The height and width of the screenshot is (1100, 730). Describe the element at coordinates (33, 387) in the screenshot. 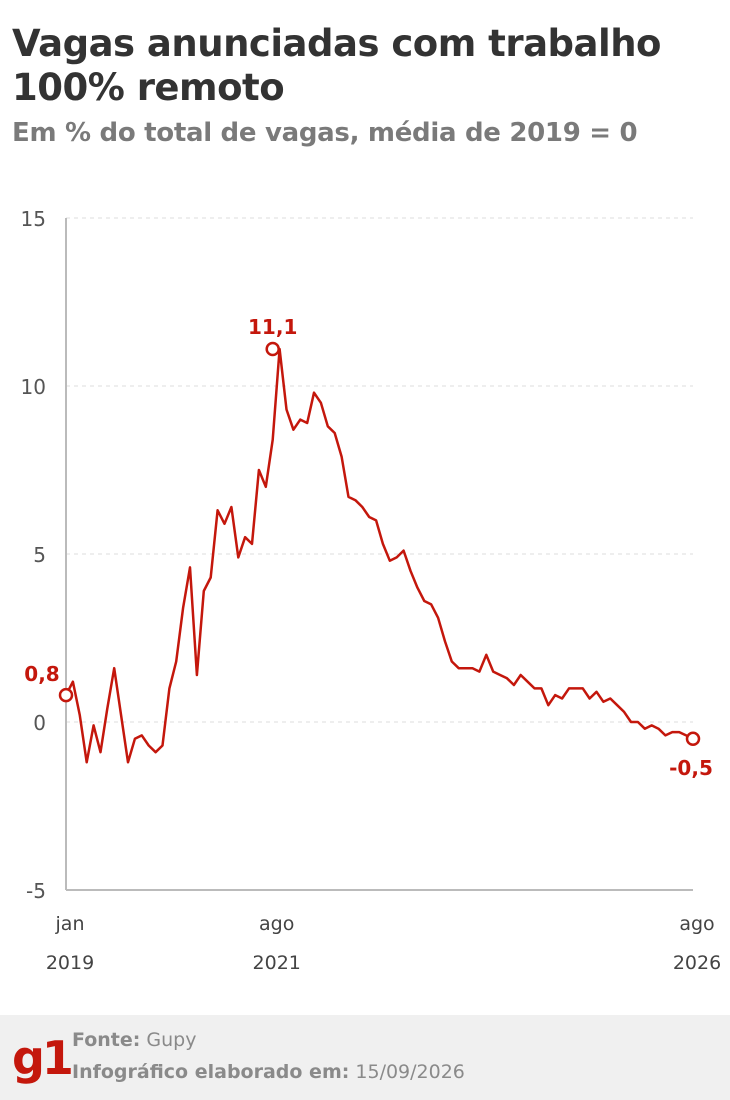

I see `y-tick-label: 10` at that location.